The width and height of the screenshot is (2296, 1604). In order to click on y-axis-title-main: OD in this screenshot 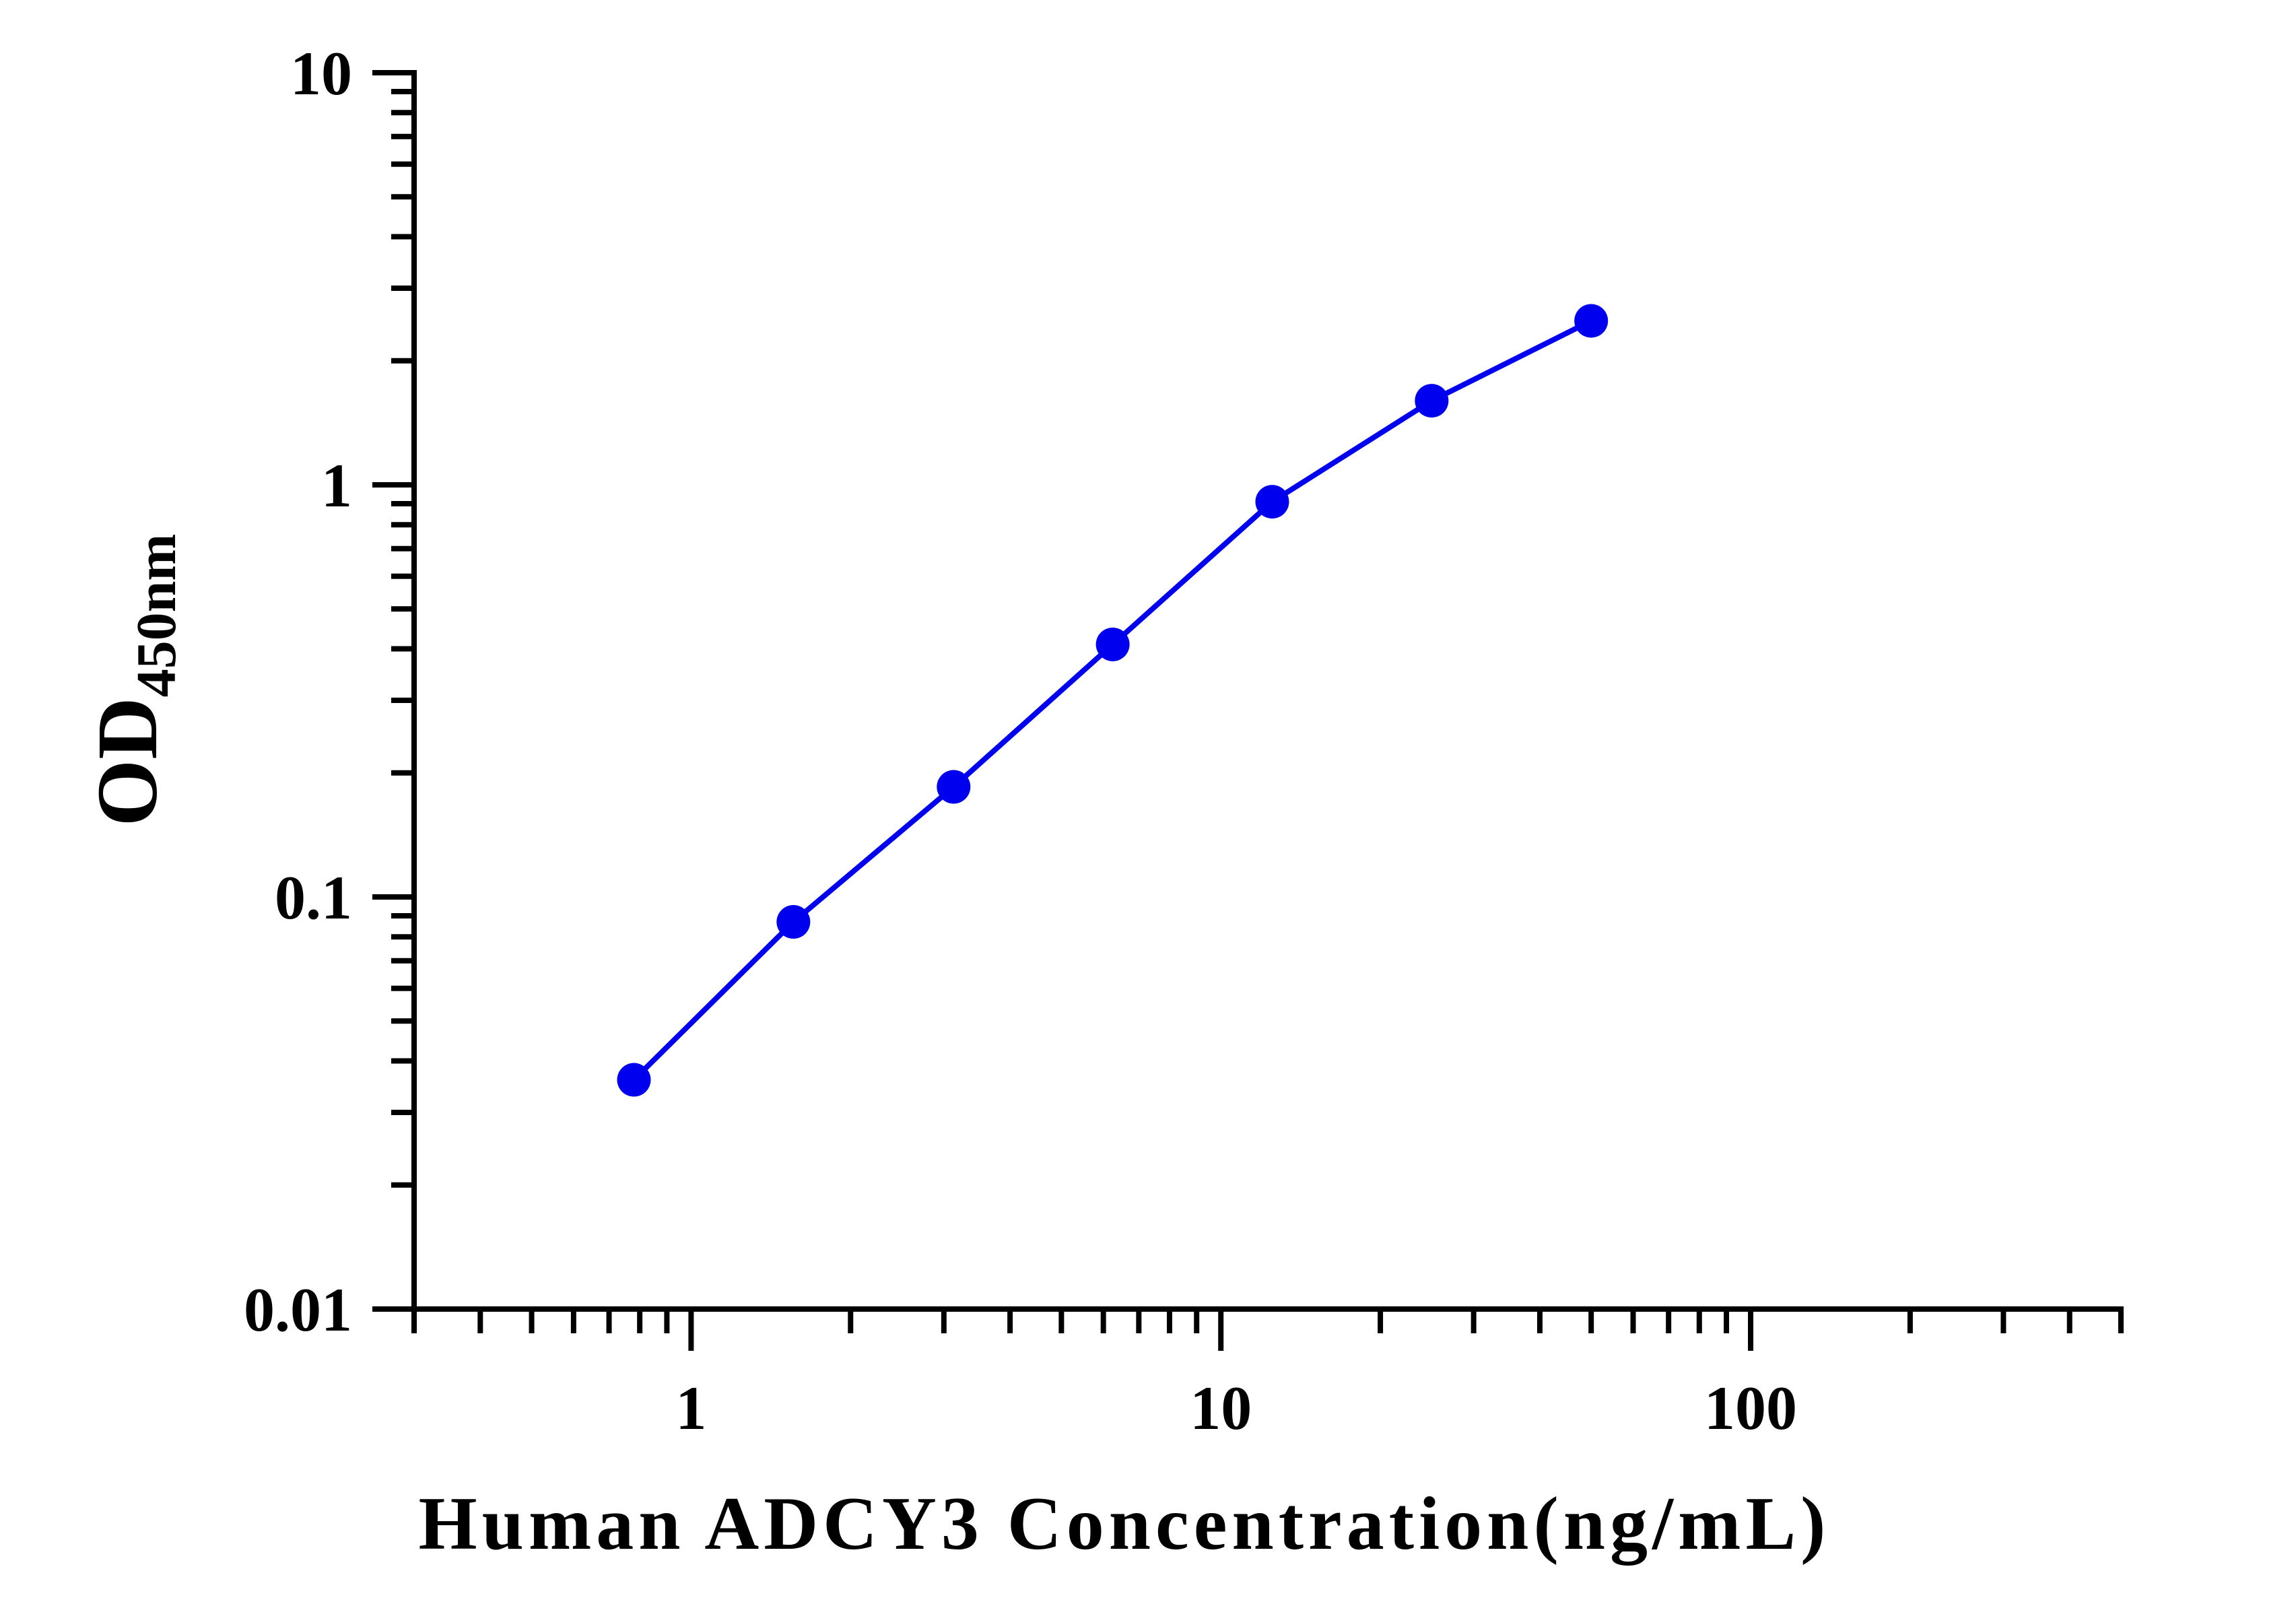, I will do `click(127, 762)`.